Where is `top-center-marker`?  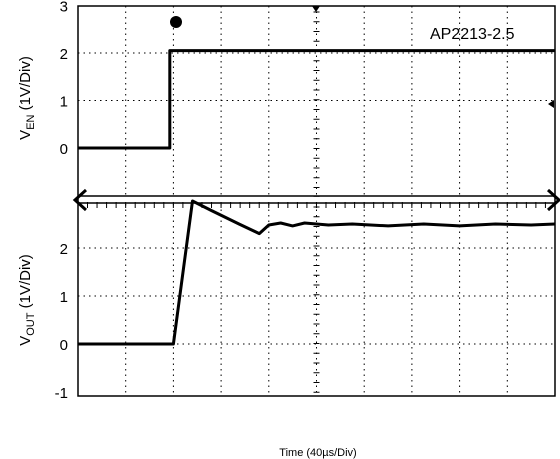
top-center-marker is located at coordinates (316, 9).